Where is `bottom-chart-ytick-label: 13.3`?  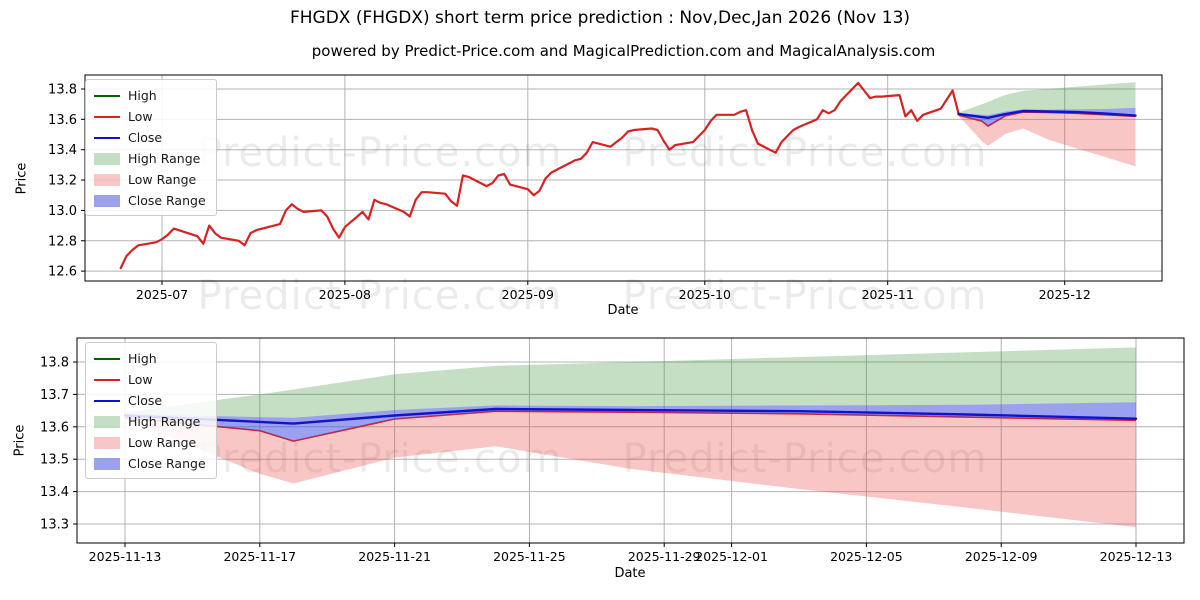
bottom-chart-ytick-label: 13.3 is located at coordinates (54, 525).